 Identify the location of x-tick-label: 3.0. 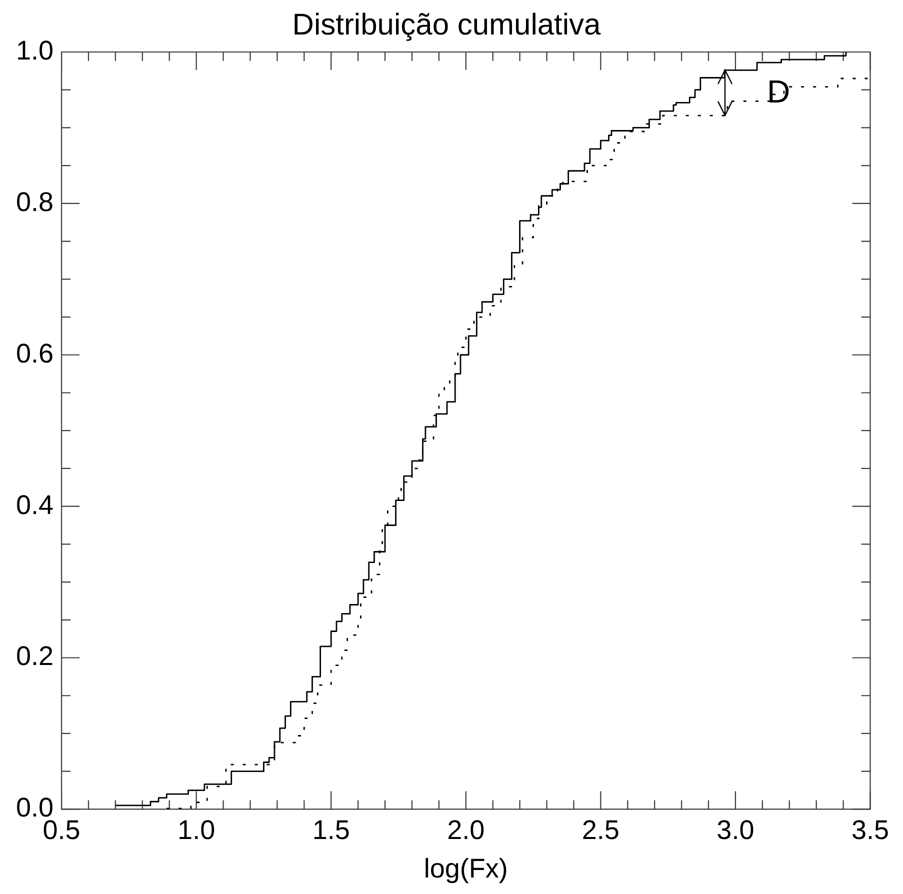
(735, 829).